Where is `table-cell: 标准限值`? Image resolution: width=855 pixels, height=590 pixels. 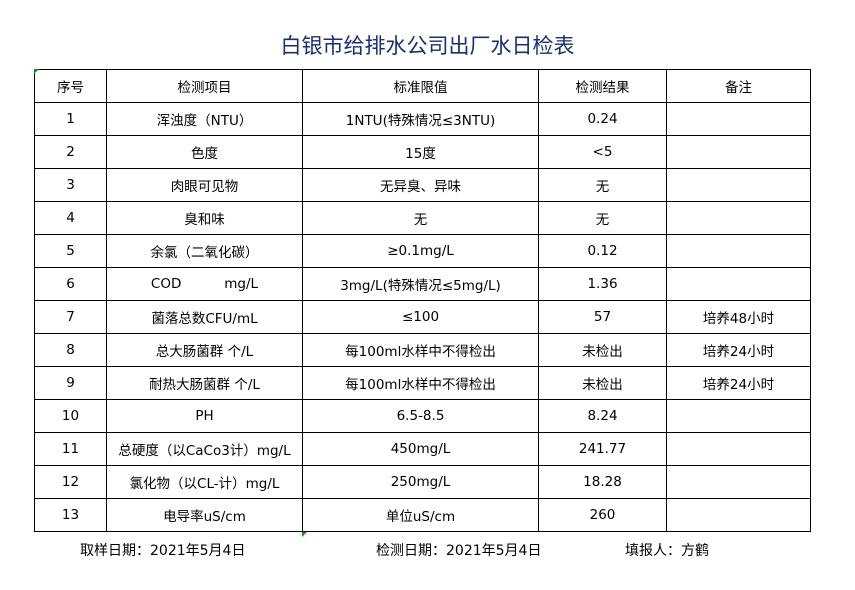
table-cell: 标准限值 is located at coordinates (420, 86).